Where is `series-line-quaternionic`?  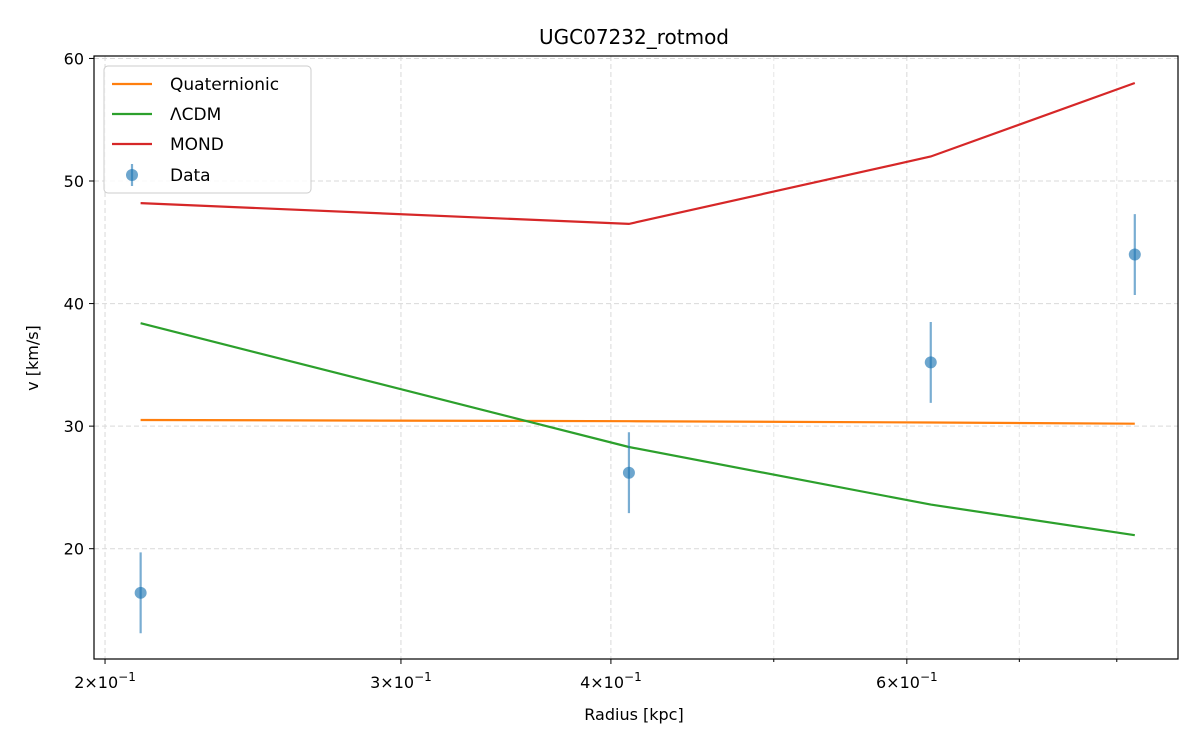
series-line-quaternionic is located at coordinates (637, 421).